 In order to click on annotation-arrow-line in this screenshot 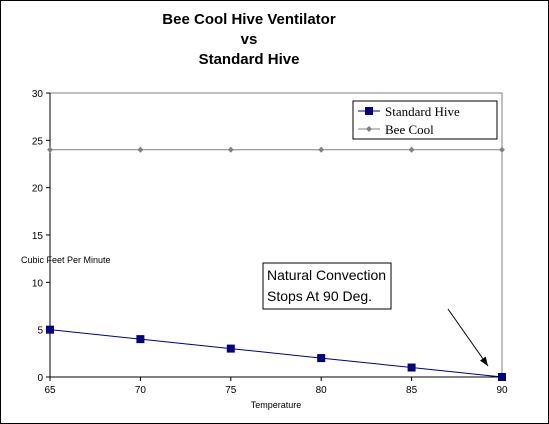, I will do `click(468, 337)`.